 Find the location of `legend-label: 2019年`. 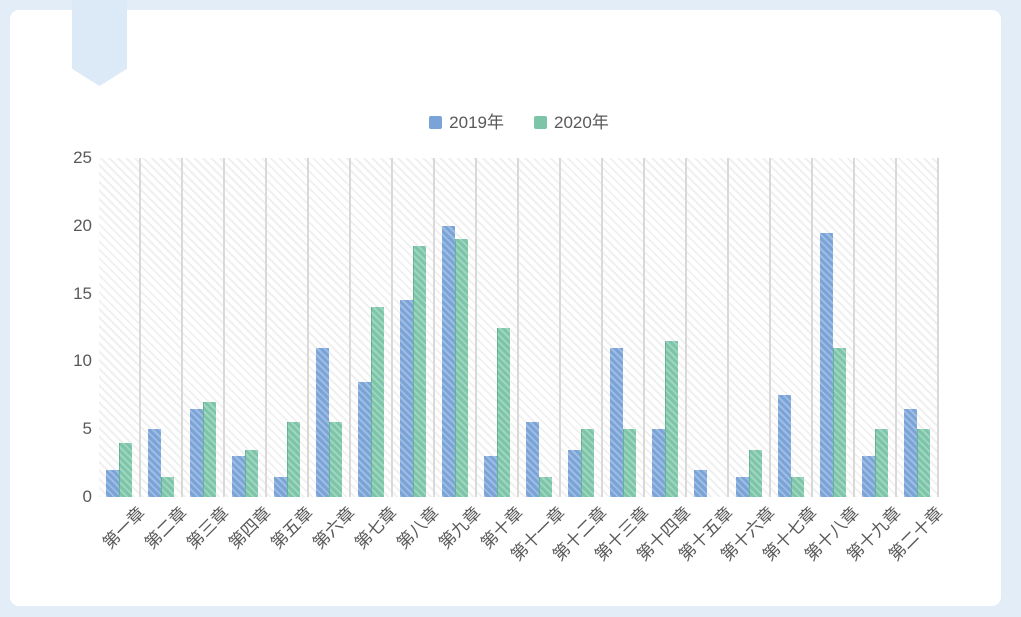

legend-label: 2019年 is located at coordinates (476, 122).